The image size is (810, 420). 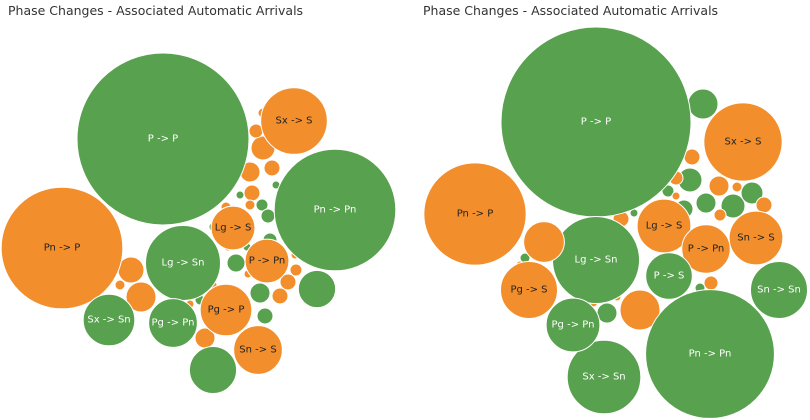 I want to click on bubble-p-s, so click(x=669, y=276).